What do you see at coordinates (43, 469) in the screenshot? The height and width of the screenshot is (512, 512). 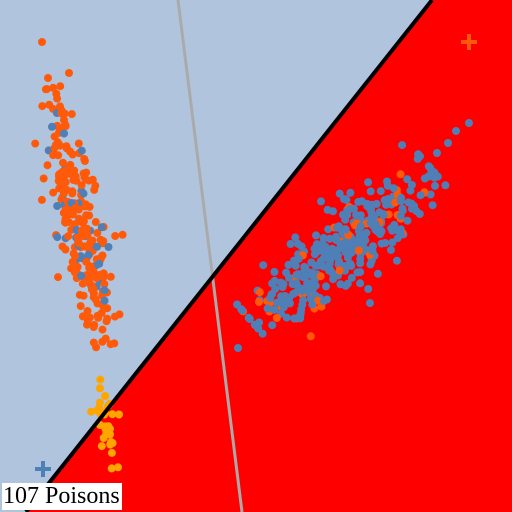 I see `class-0-centroid-marker` at bounding box center [43, 469].